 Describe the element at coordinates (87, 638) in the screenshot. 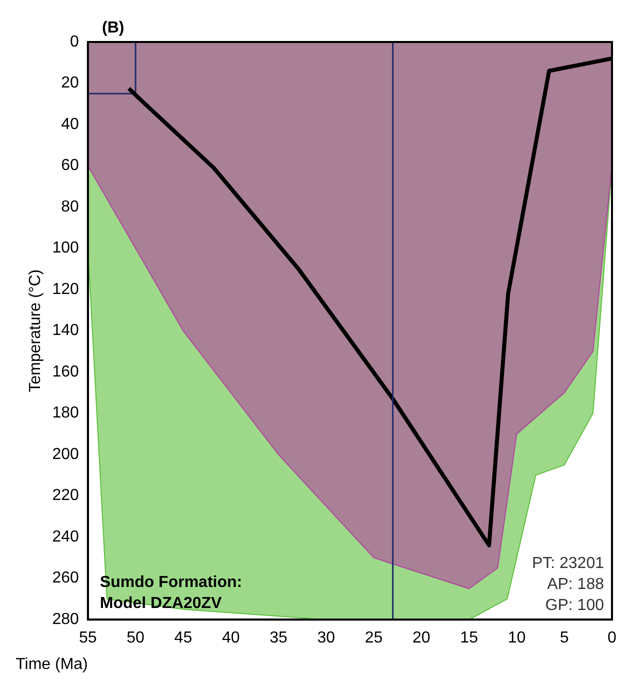

I see `x-tick-label: 55` at that location.